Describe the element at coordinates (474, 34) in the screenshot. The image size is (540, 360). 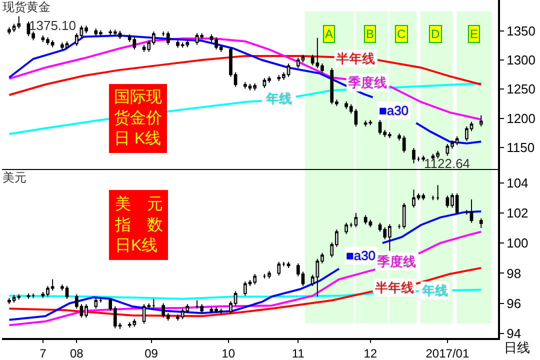
I see `band-label: E` at that location.